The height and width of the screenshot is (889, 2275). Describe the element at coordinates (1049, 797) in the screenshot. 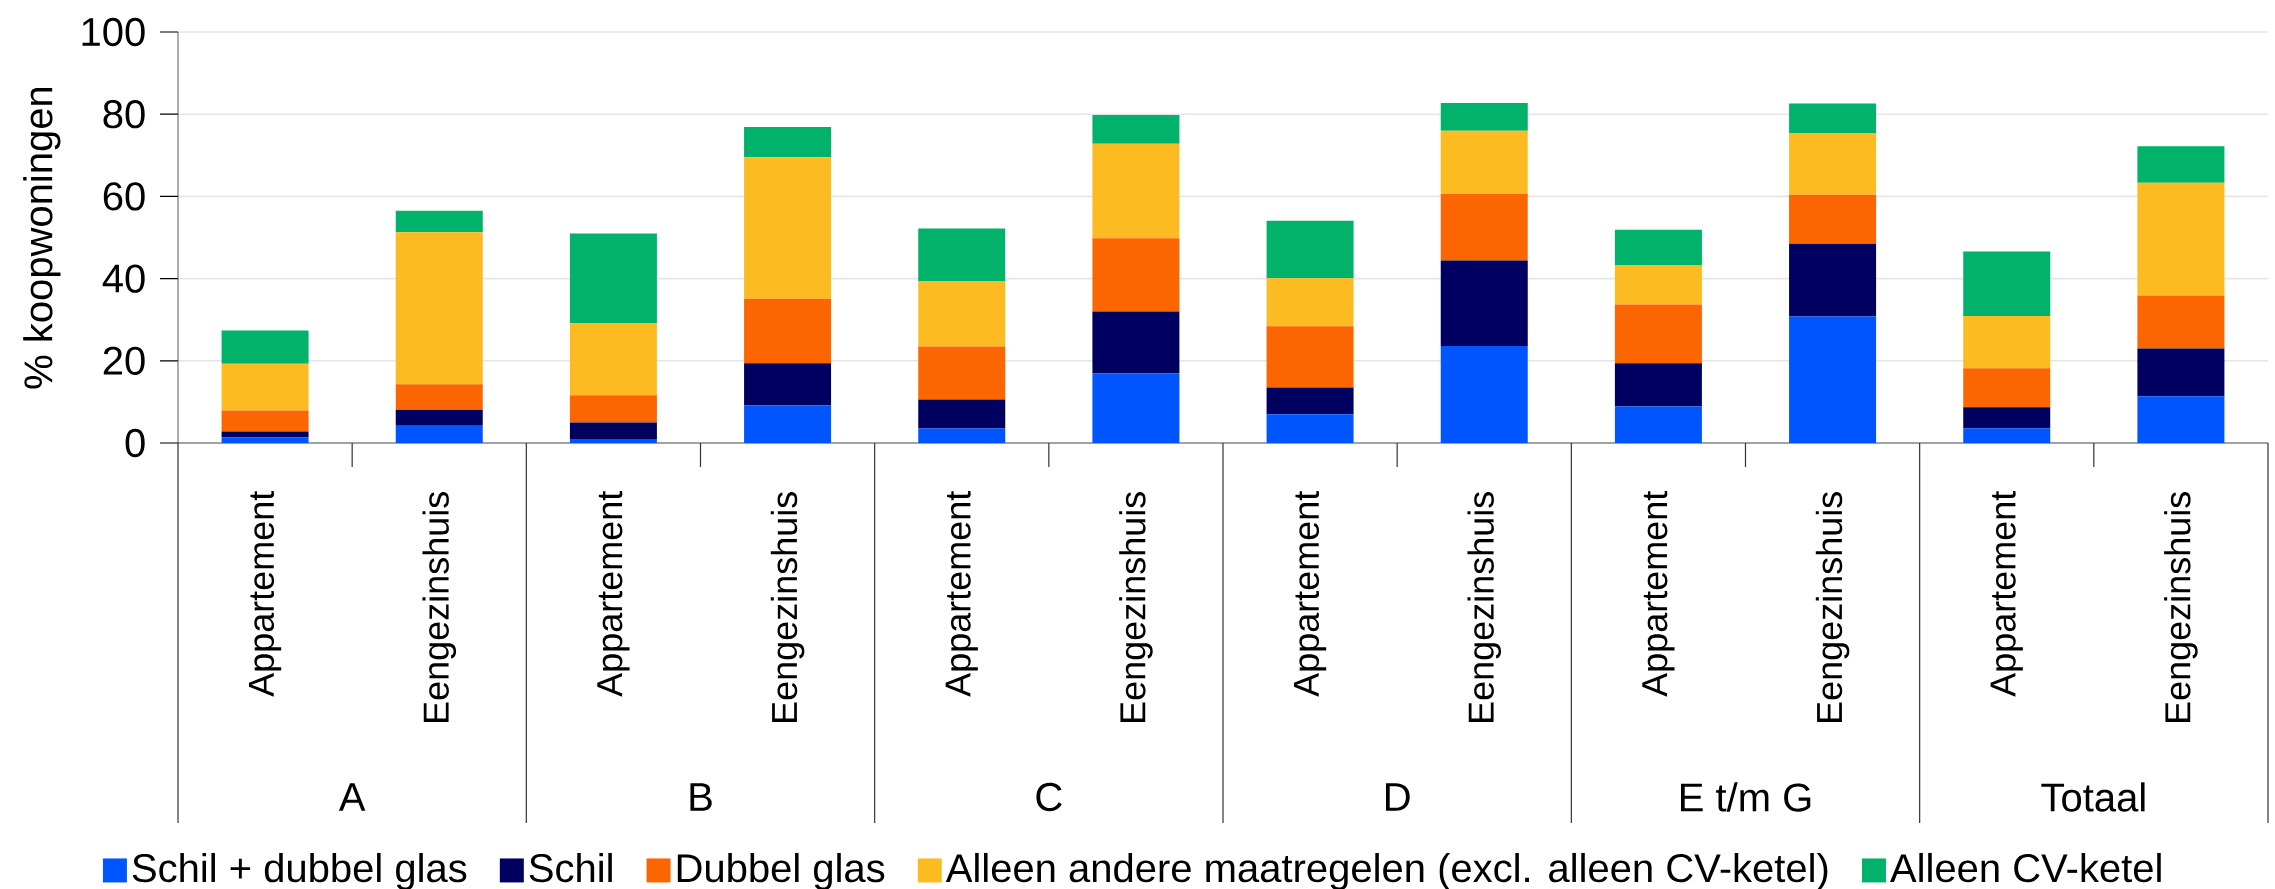

I see `text: C` at that location.